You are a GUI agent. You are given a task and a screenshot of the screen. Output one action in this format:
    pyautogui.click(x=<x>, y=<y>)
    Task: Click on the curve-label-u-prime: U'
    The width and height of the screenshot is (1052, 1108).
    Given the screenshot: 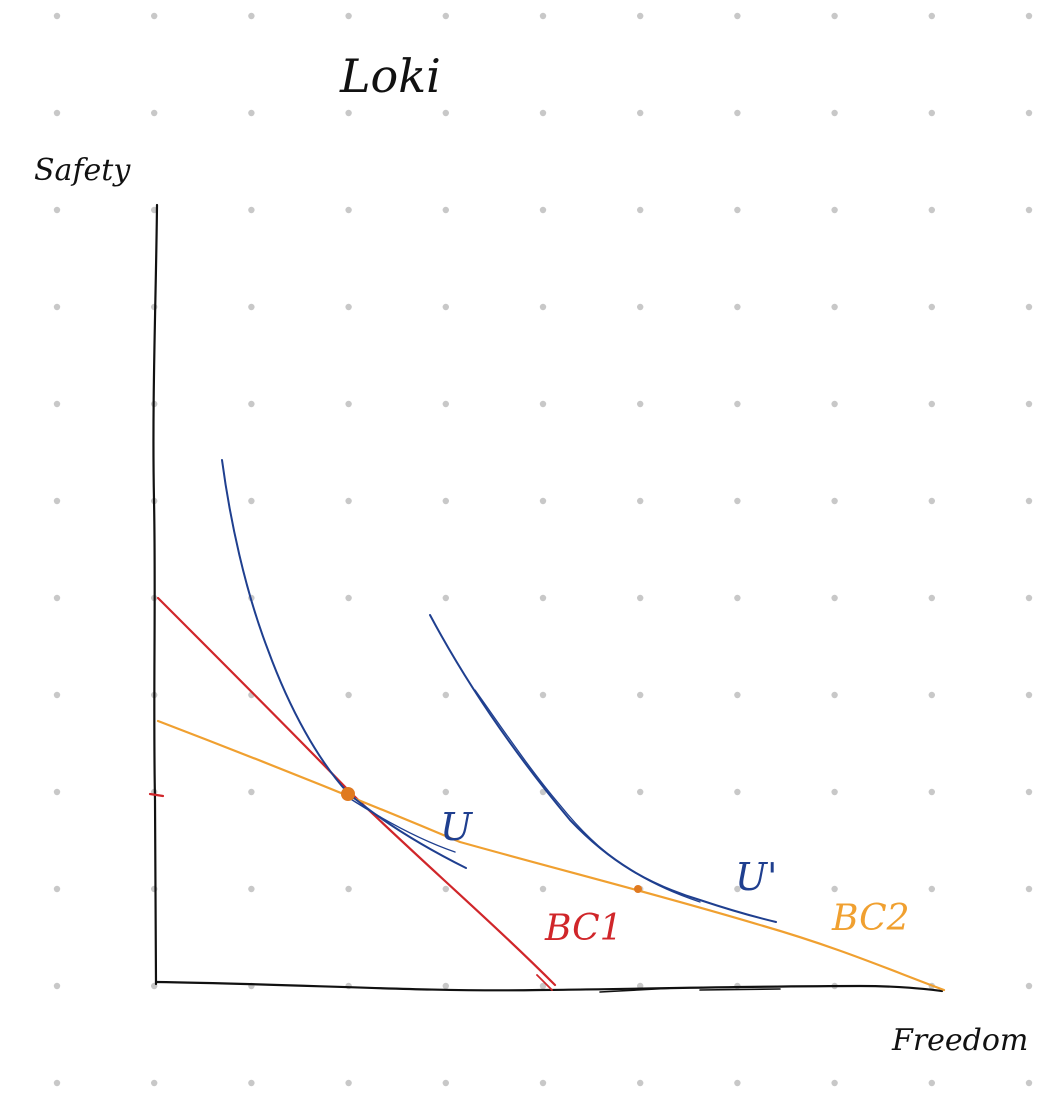 What is the action you would take?
    pyautogui.click(x=756, y=877)
    